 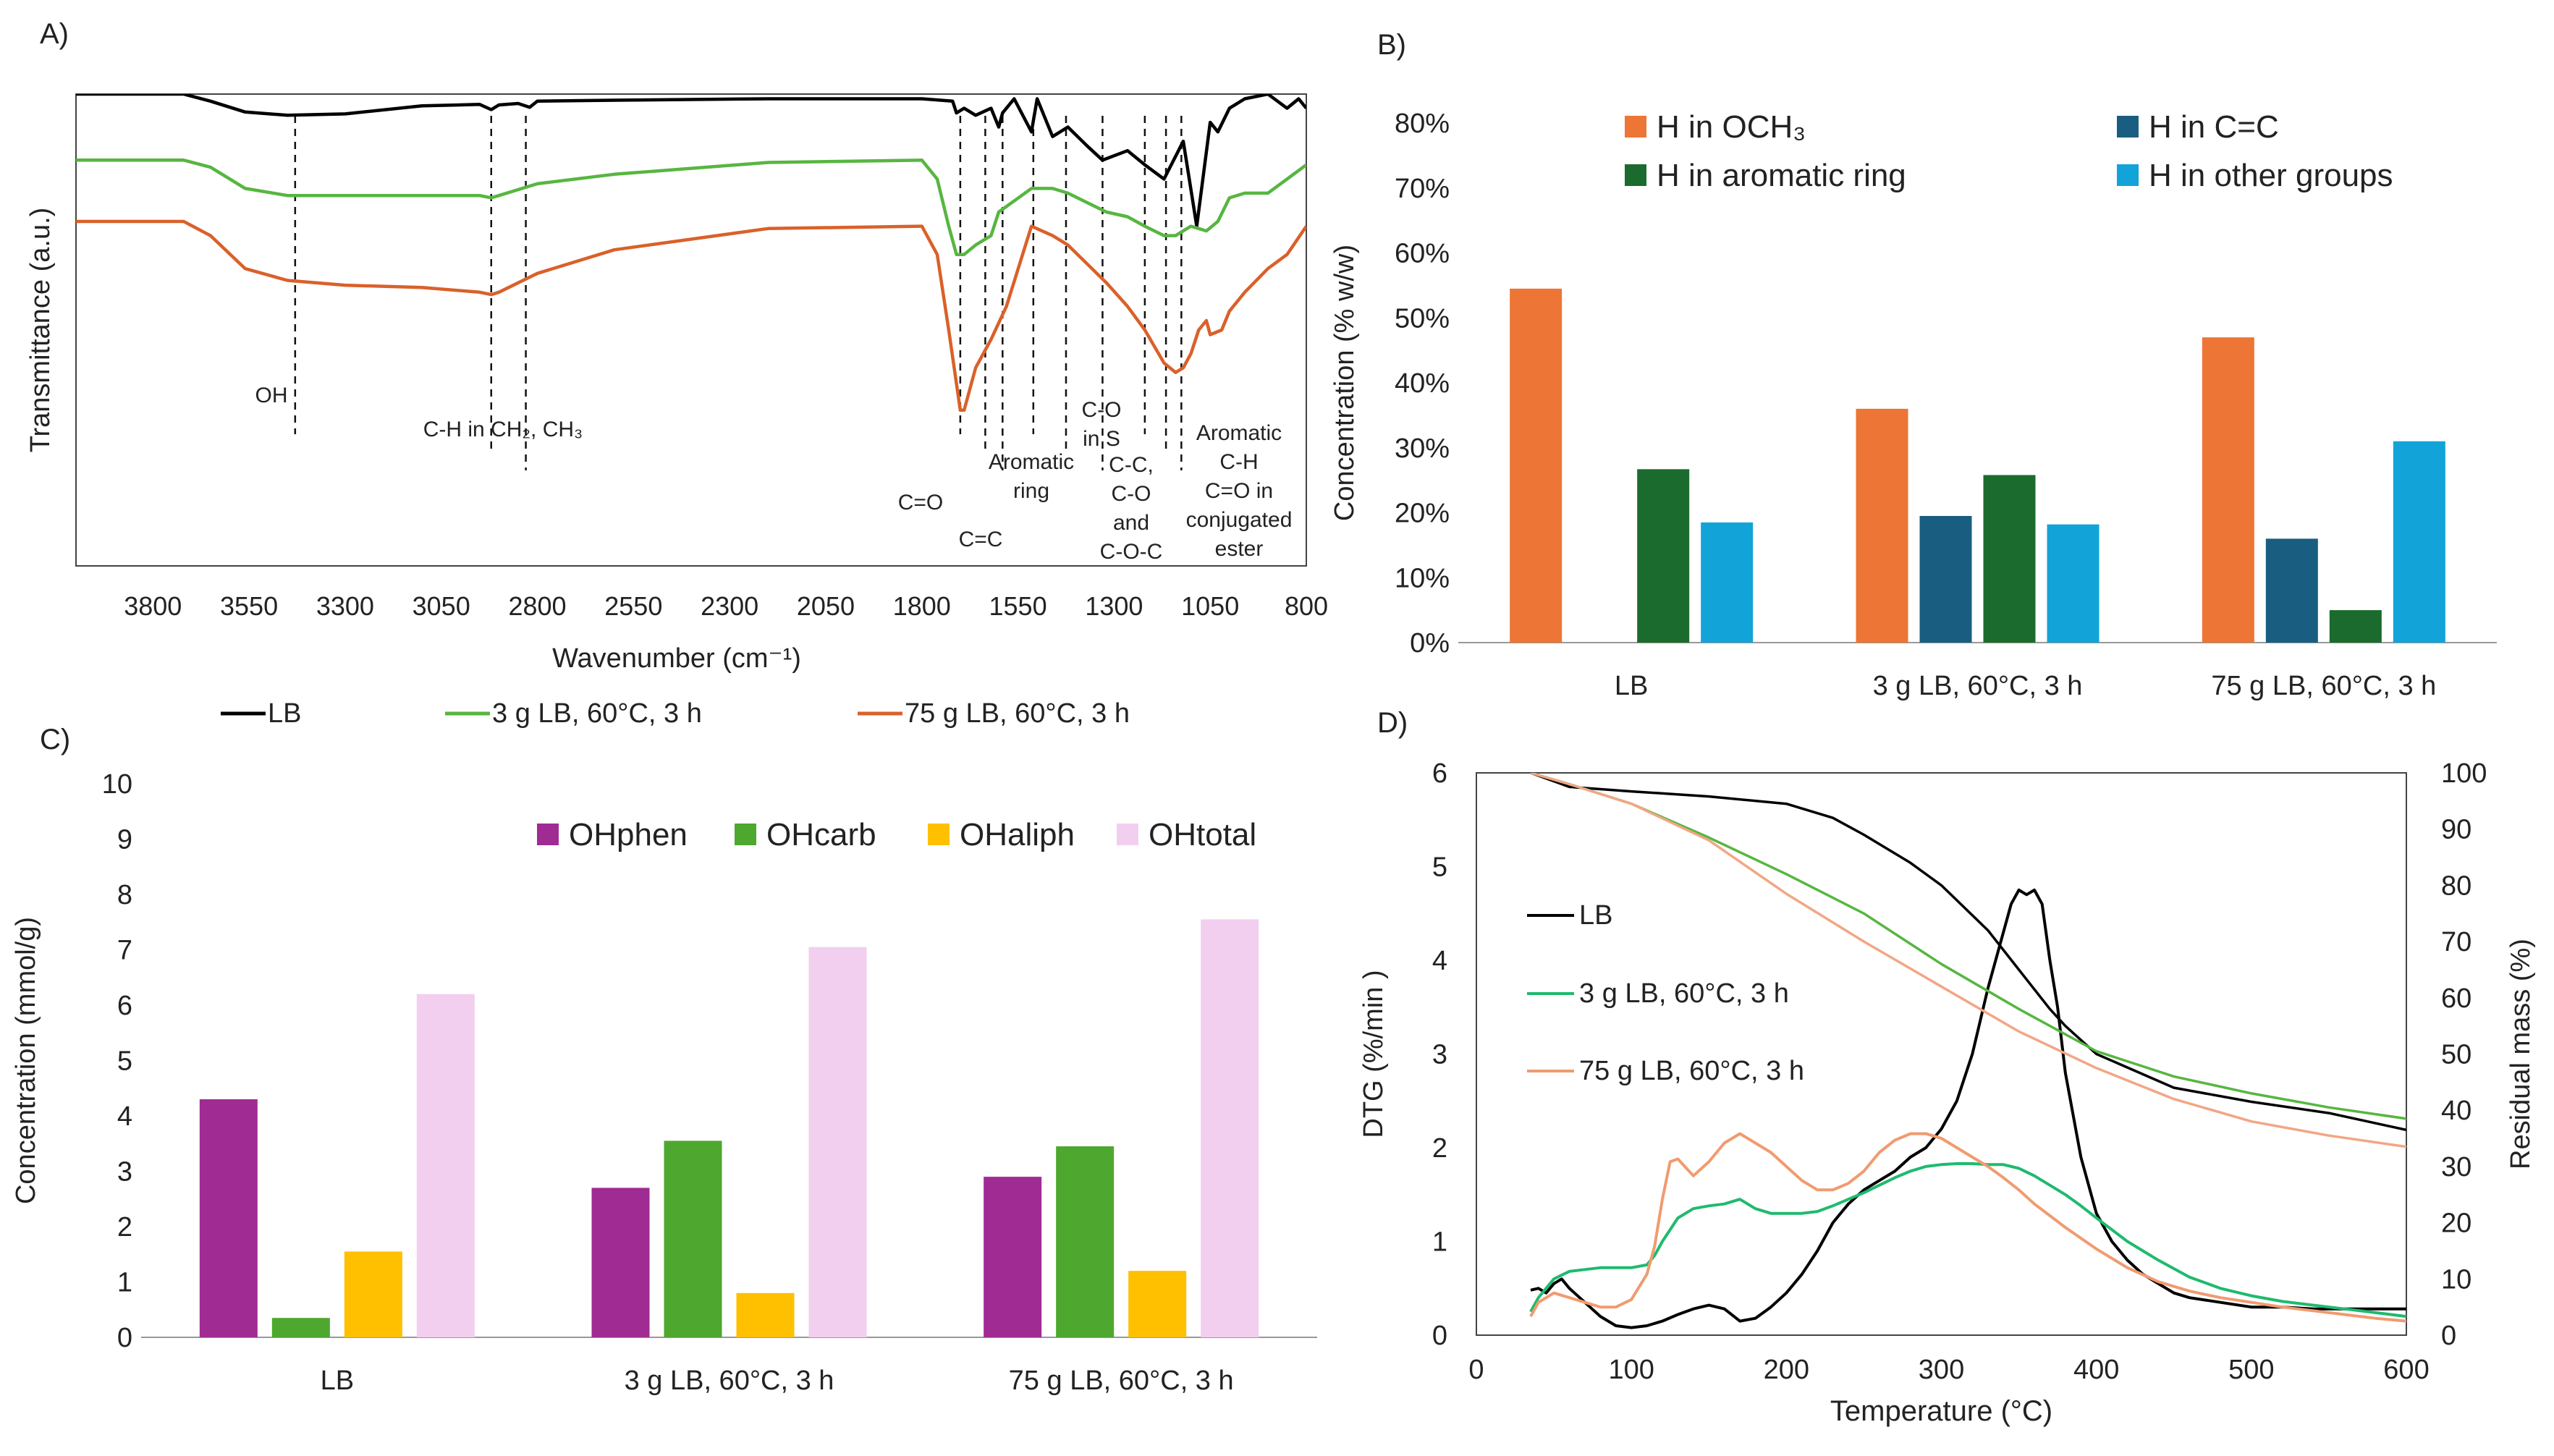 I want to click on legend-swatch-ohaliph, so click(x=939, y=835).